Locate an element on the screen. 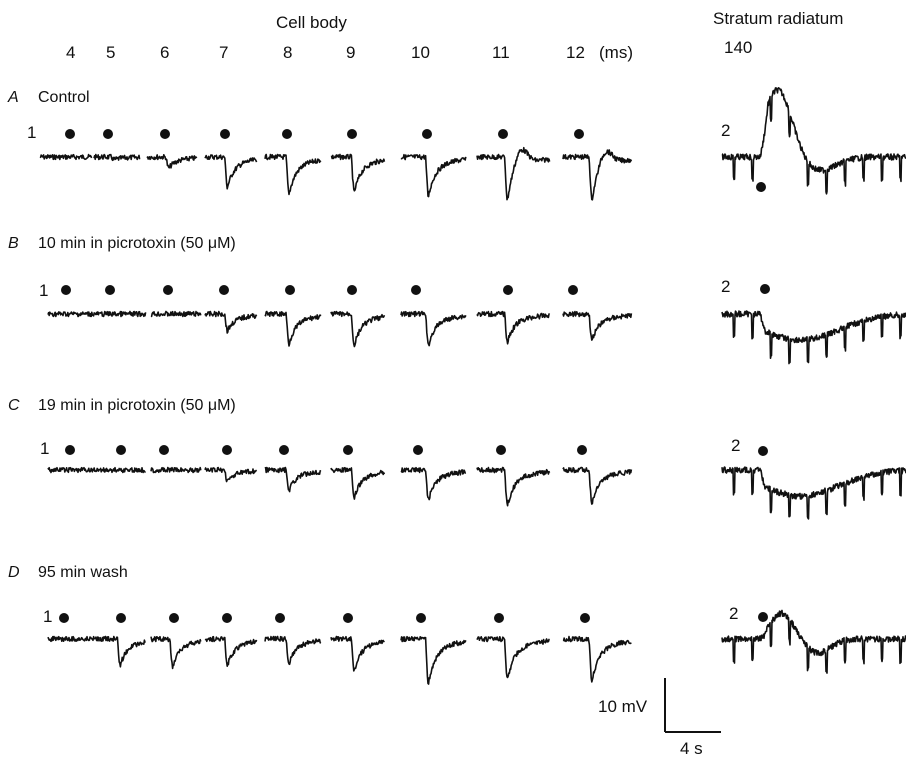 The image size is (906, 758). timing-label: 10 is located at coordinates (420, 52).